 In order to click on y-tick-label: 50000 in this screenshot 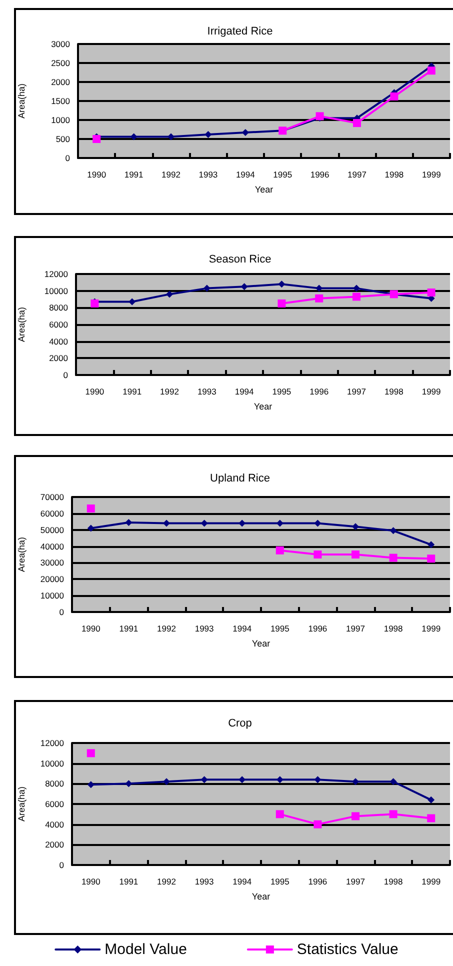, I will do `click(52, 529)`.